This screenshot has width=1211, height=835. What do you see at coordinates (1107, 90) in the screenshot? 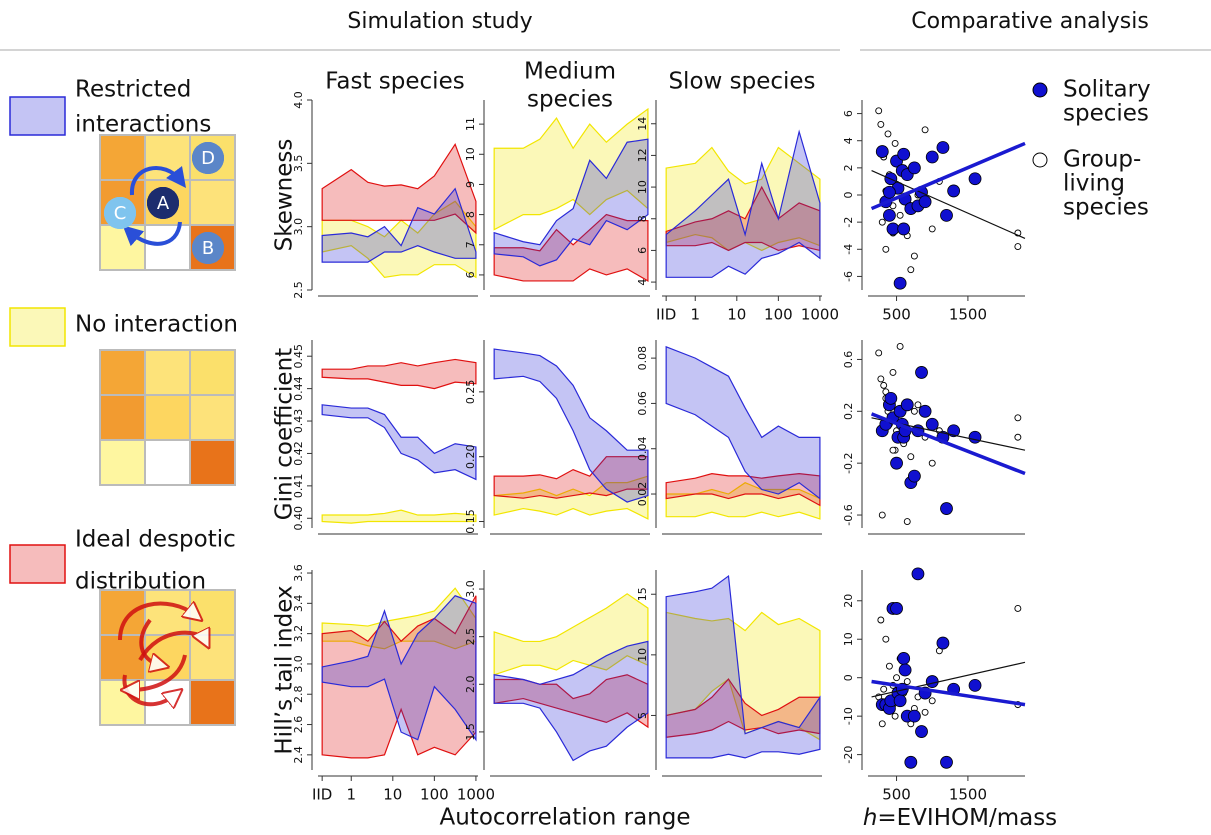
I see `legend-label: Solitary` at bounding box center [1107, 90].